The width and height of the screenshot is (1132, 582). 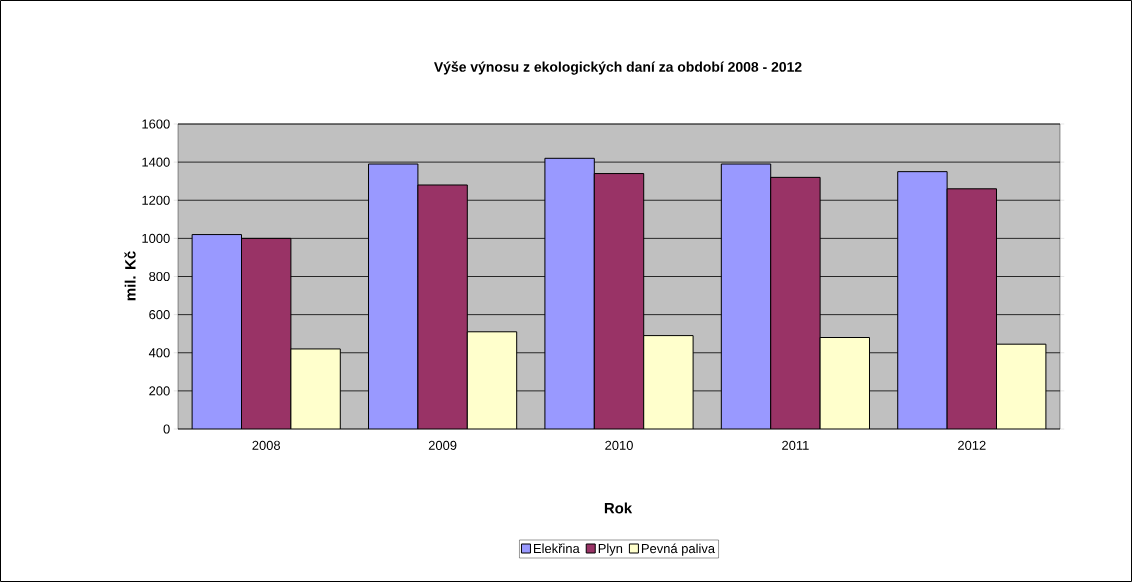 I want to click on x-tick-label: 2012, so click(x=972, y=445).